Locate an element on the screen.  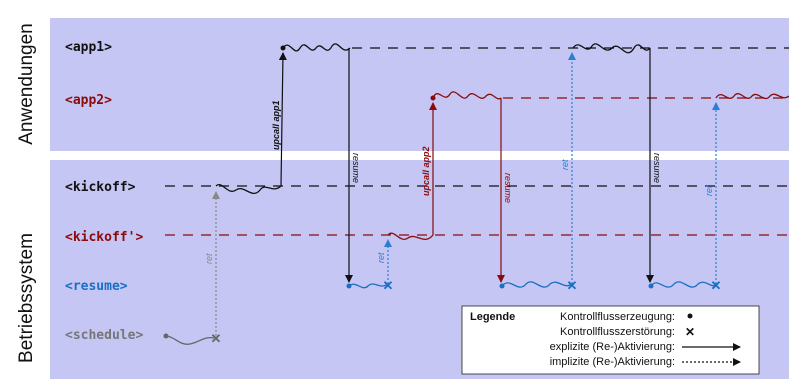
destroy-mark-resume-1: ✕ is located at coordinates (388, 285).